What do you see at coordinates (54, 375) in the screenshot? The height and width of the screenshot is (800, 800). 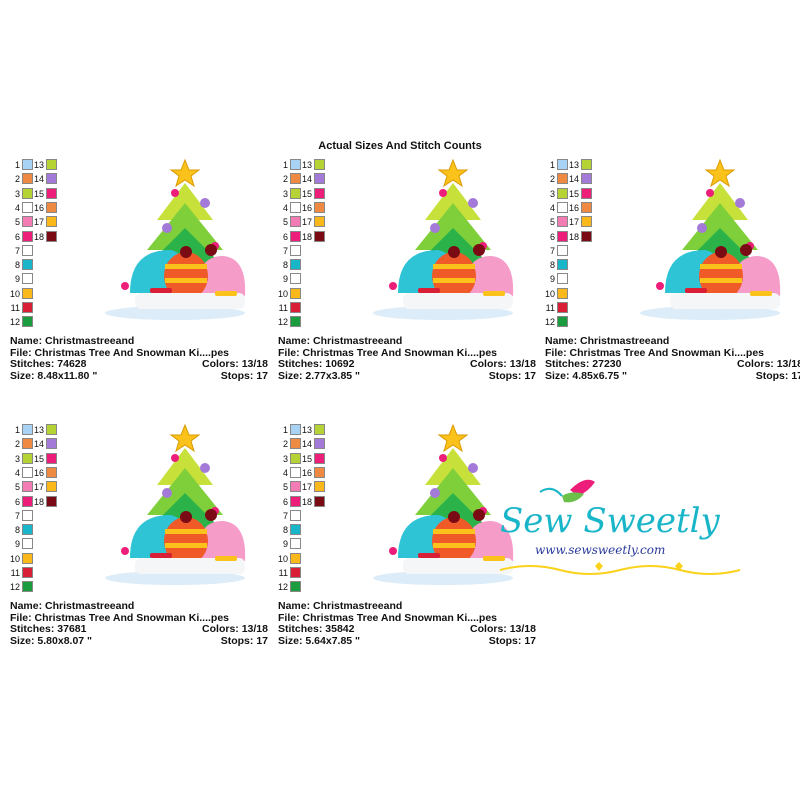 I see `design-size: Size: 8.48x11.80 "` at bounding box center [54, 375].